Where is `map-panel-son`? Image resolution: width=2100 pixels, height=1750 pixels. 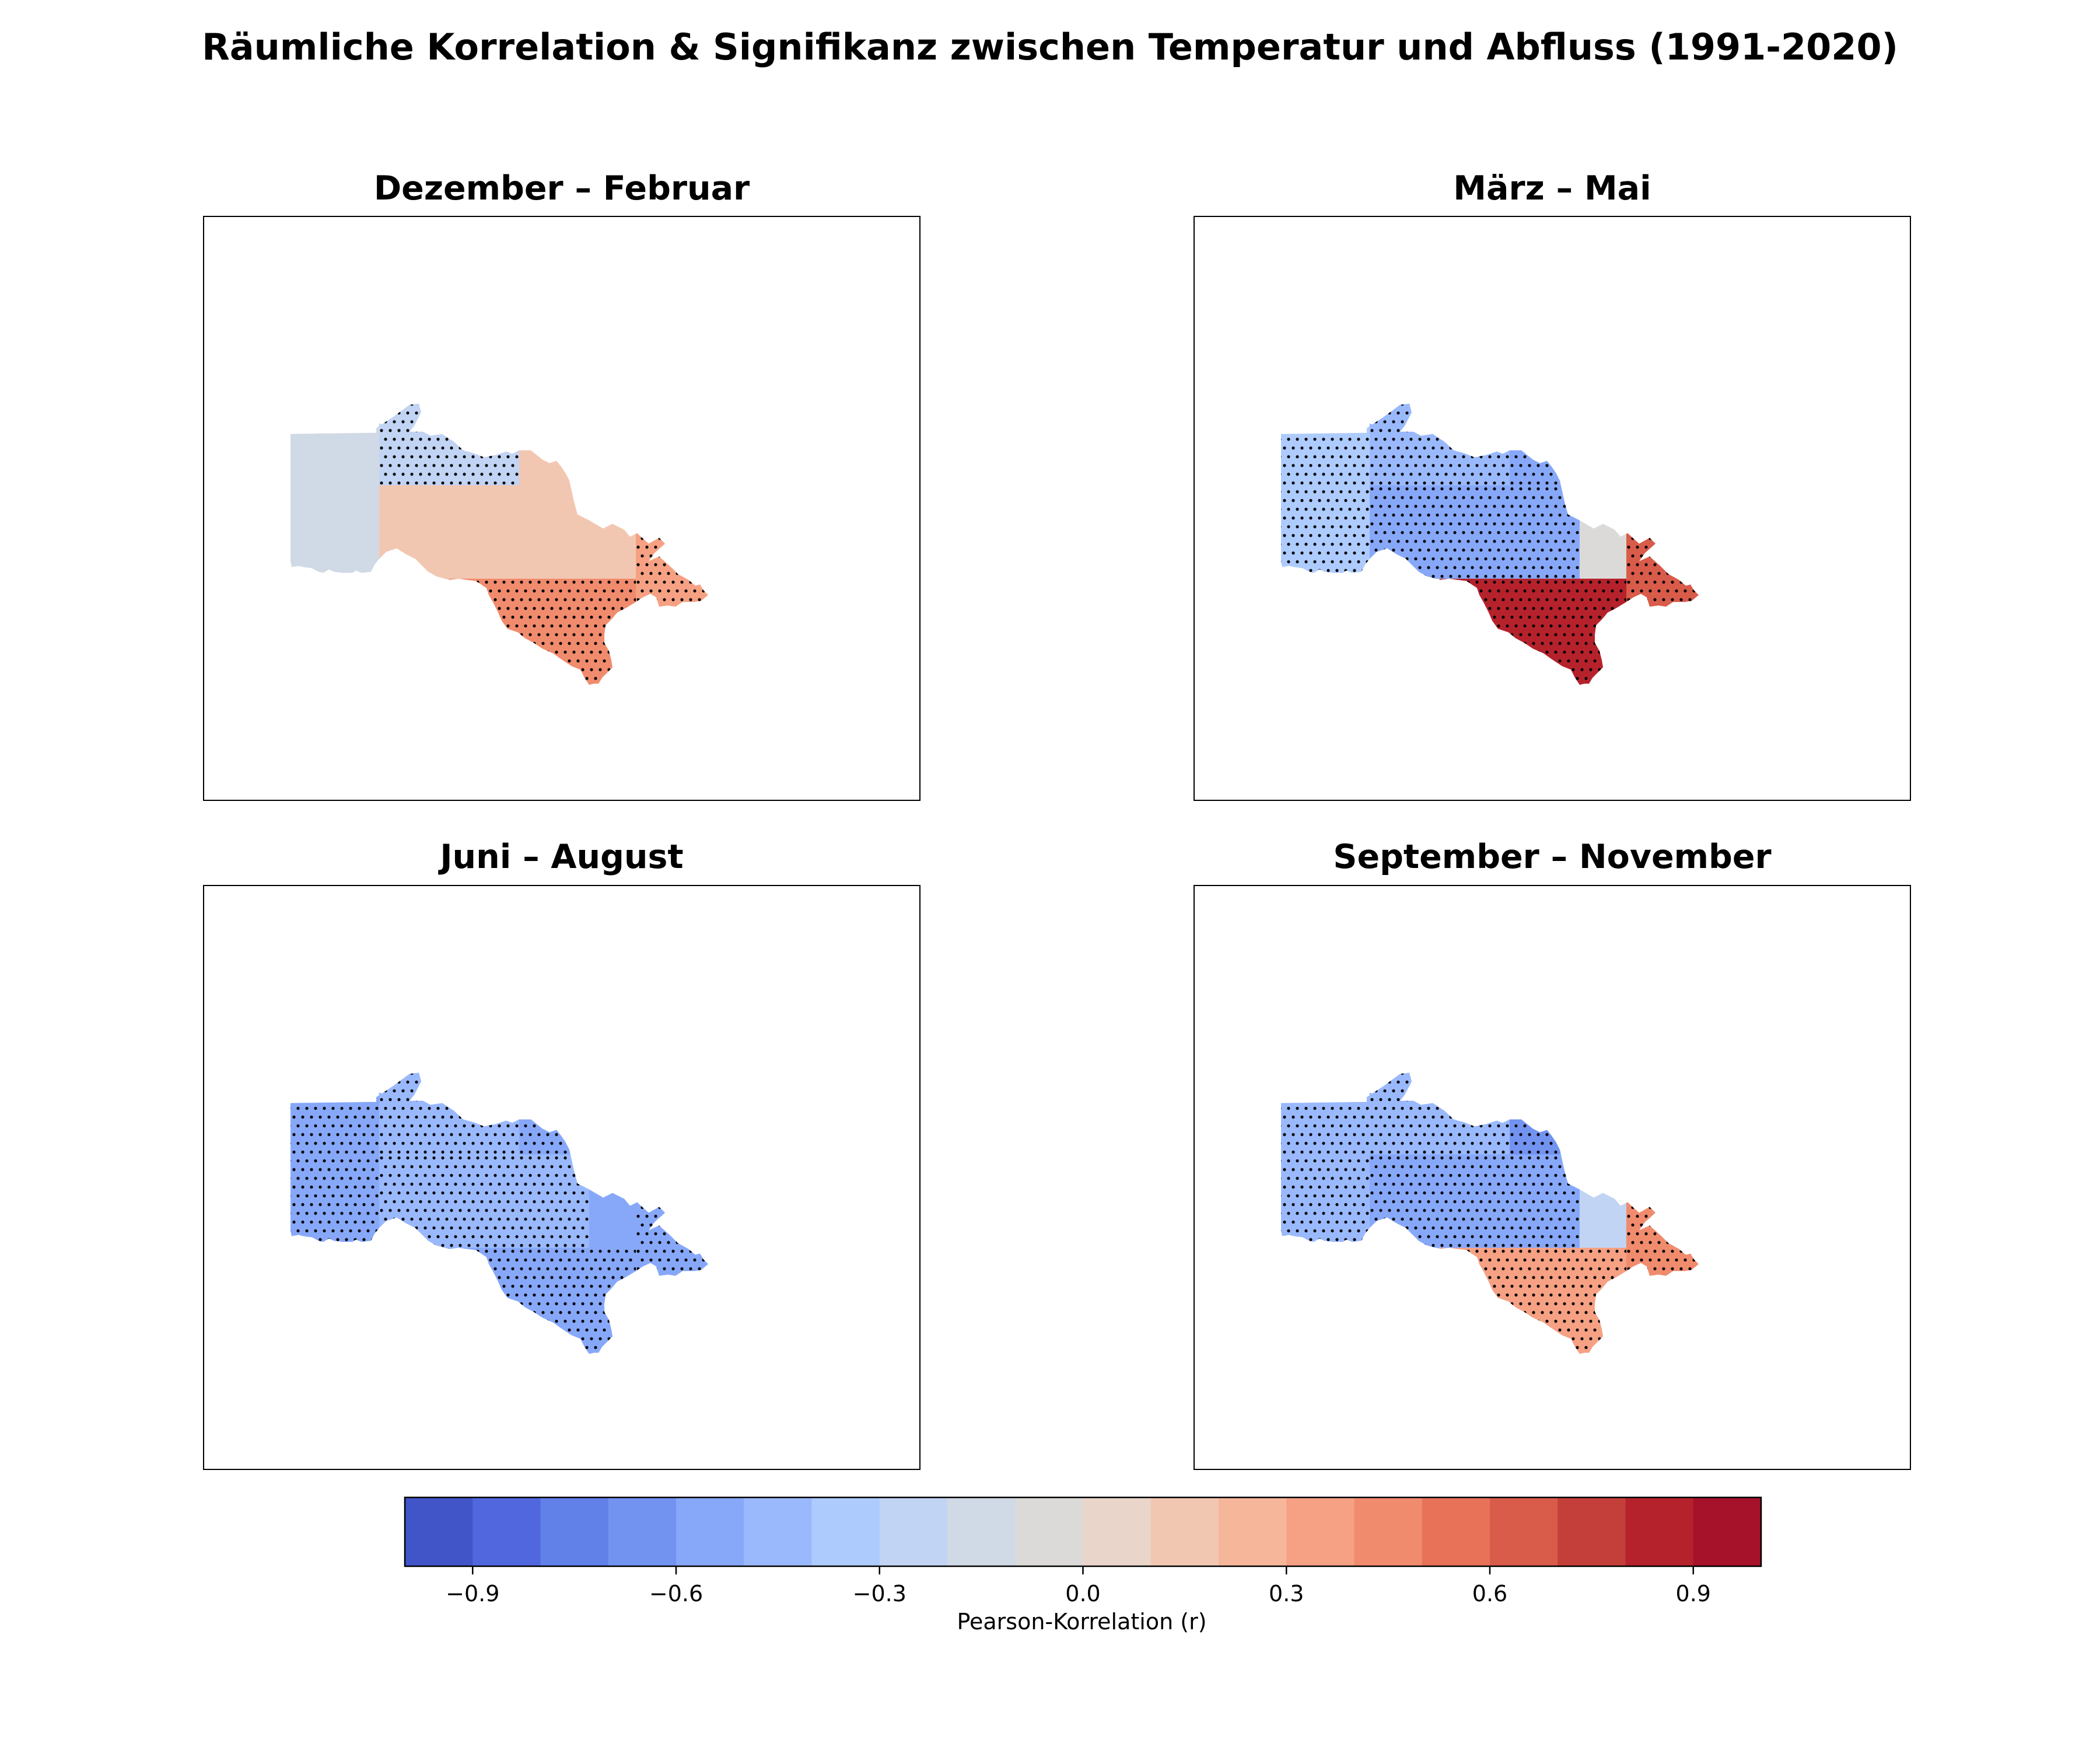
map-panel-son is located at coordinates (1552, 1177).